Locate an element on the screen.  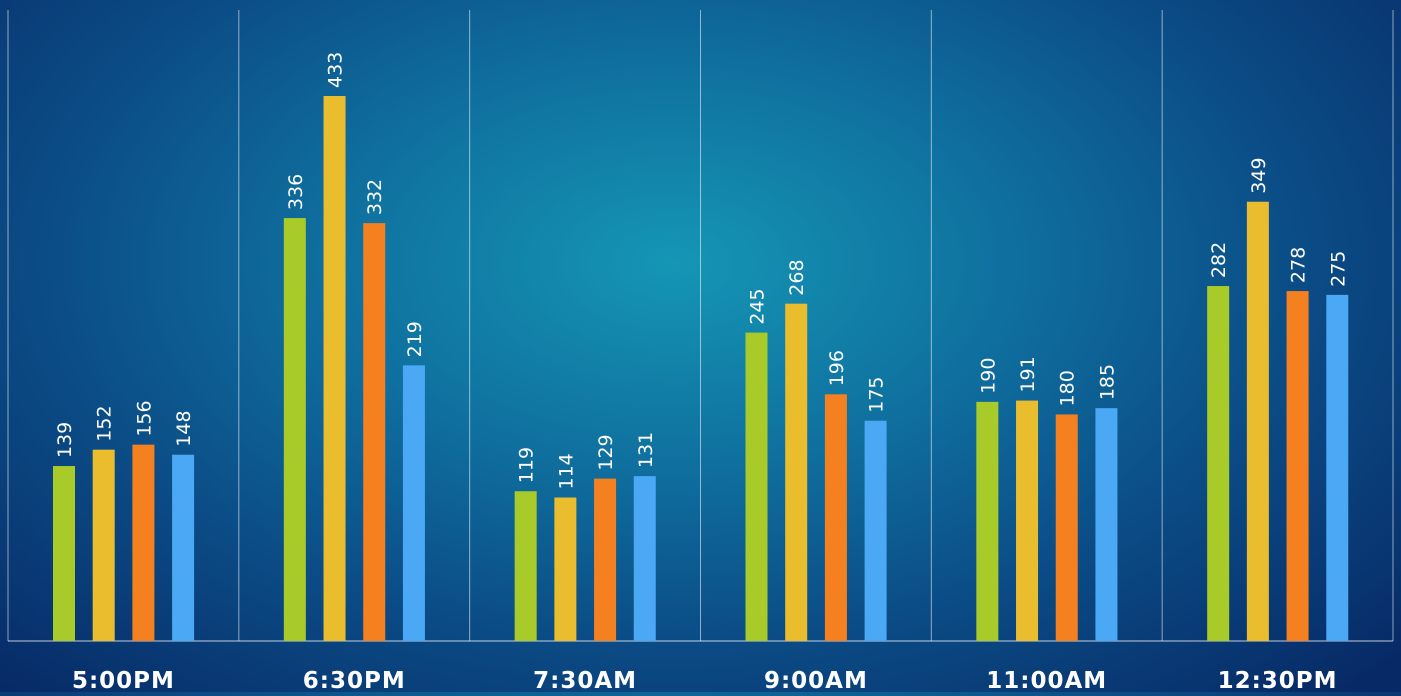
data-label: 278 is located at coordinates (1299, 265).